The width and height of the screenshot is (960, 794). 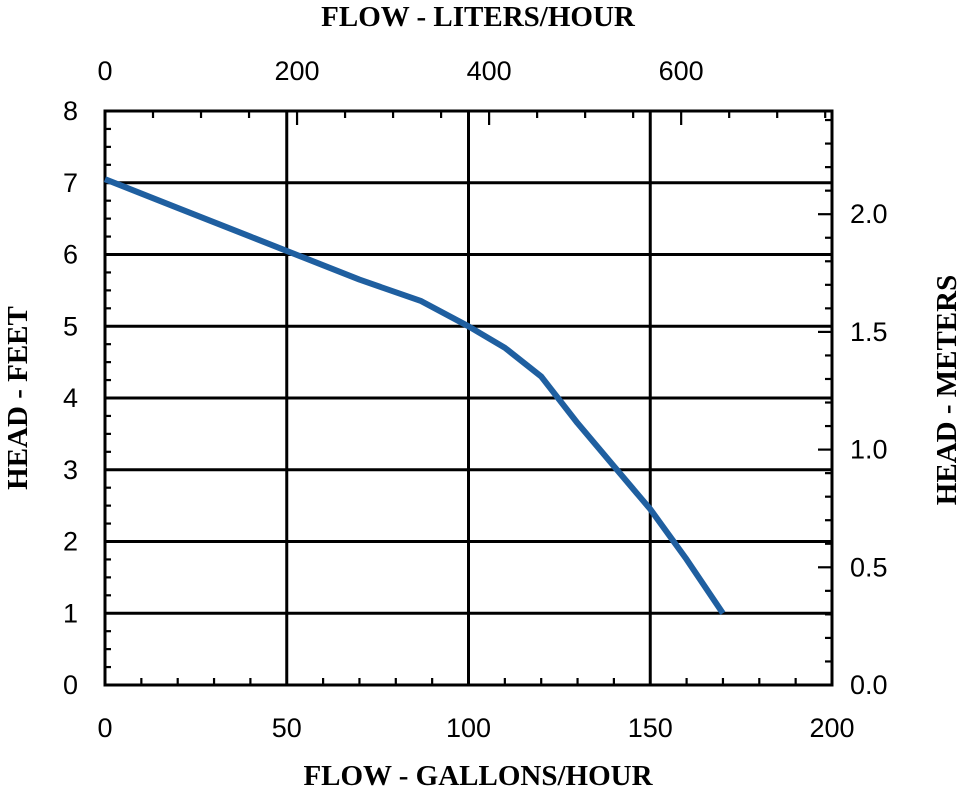 What do you see at coordinates (681, 71) in the screenshot?
I see `x-top-tick-label: 600` at bounding box center [681, 71].